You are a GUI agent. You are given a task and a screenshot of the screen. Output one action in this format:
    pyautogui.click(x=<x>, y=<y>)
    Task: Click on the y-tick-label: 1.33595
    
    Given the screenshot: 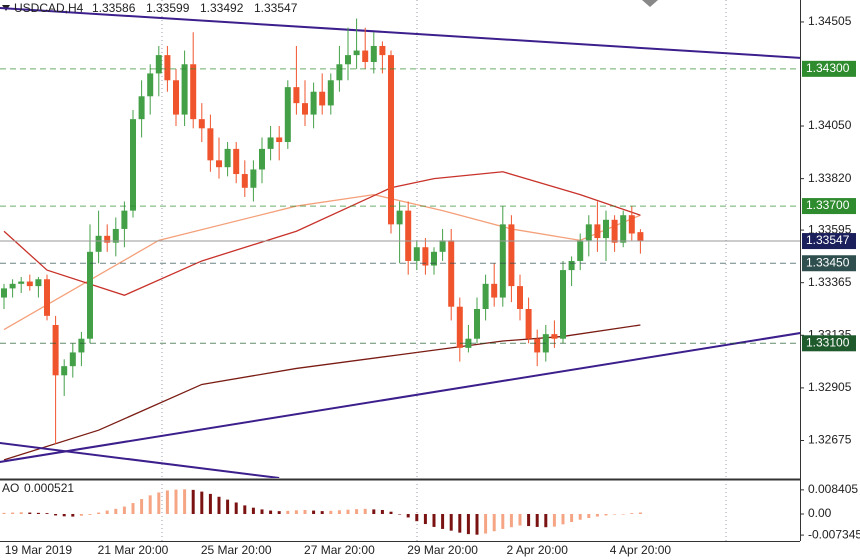 What is the action you would take?
    pyautogui.click(x=830, y=229)
    